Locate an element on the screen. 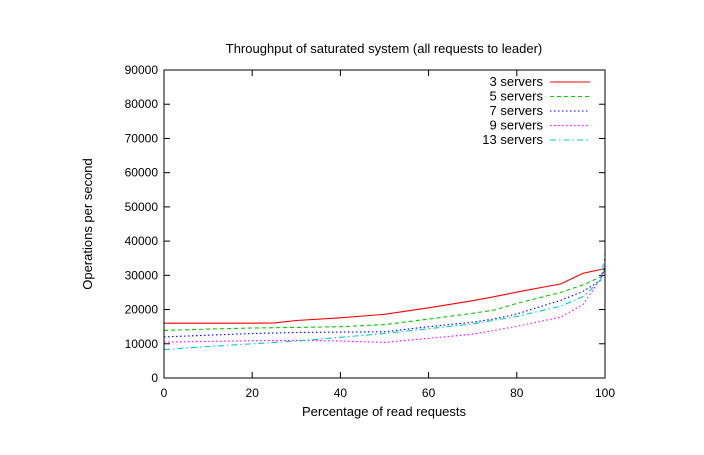 Image resolution: width=704 pixels, height=455 pixels. y-tick-label: 80000 is located at coordinates (142, 104).